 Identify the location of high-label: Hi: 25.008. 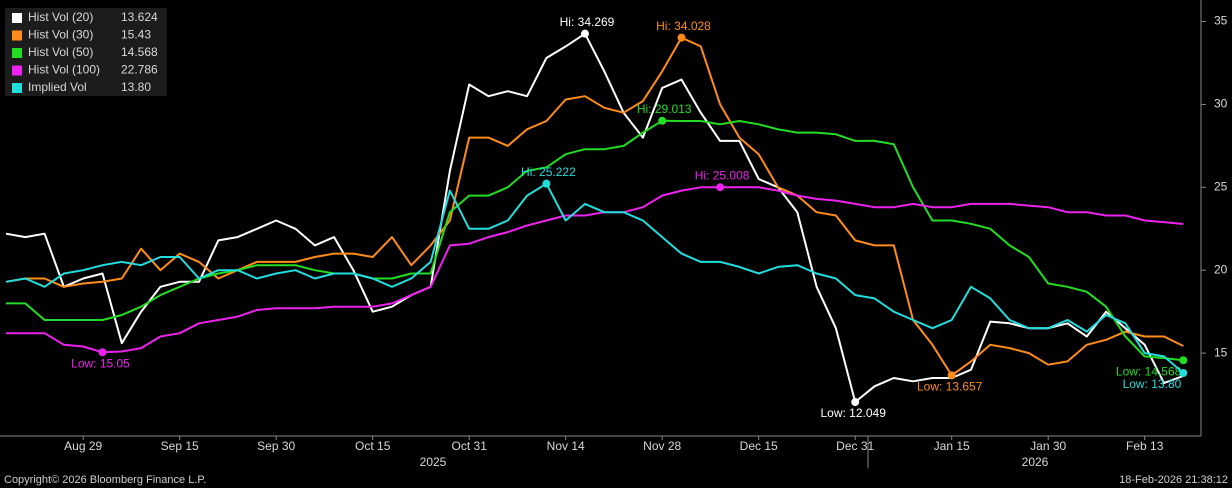
(722, 175).